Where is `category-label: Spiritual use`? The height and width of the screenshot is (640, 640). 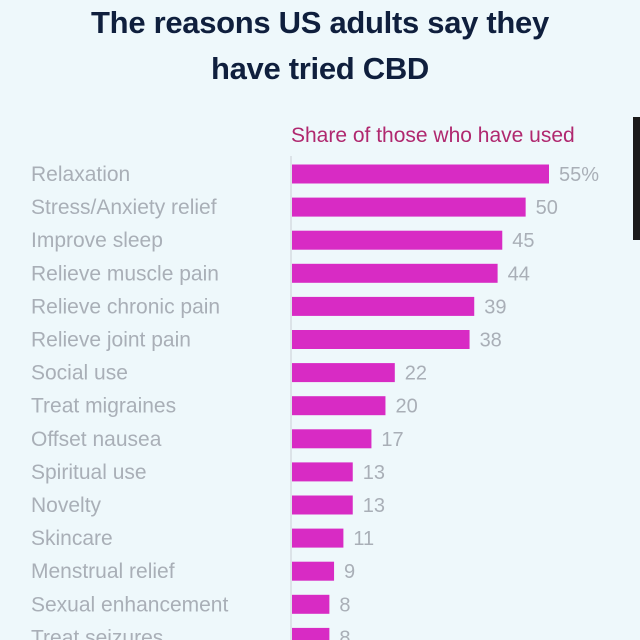 category-label: Spiritual use is located at coordinates (89, 472).